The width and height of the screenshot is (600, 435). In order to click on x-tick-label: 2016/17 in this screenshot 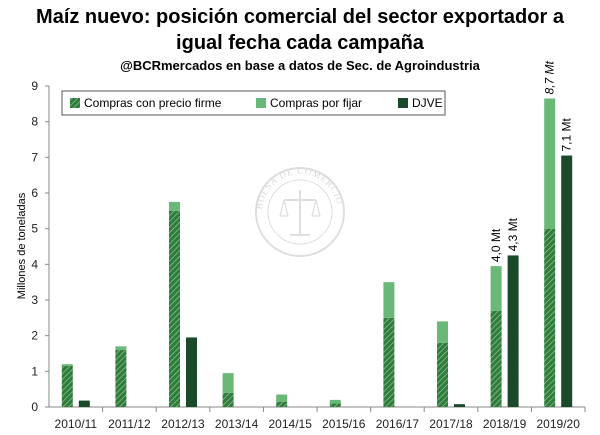, I will do `click(398, 424)`.